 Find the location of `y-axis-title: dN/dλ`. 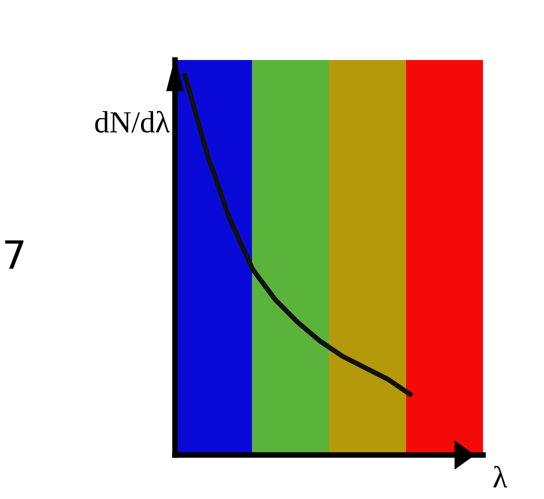

y-axis-title: dN/dλ is located at coordinates (132, 121).